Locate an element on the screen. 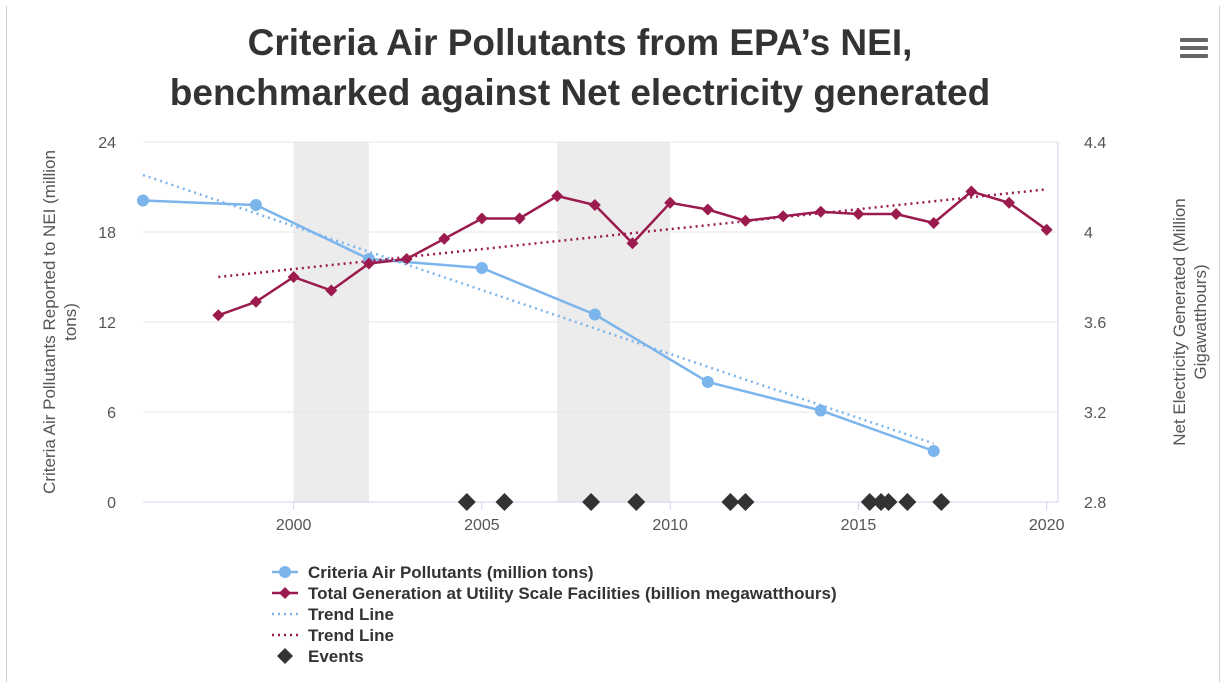 The image size is (1225, 686). y-right-tick-label: 4.4 is located at coordinates (1095, 143).